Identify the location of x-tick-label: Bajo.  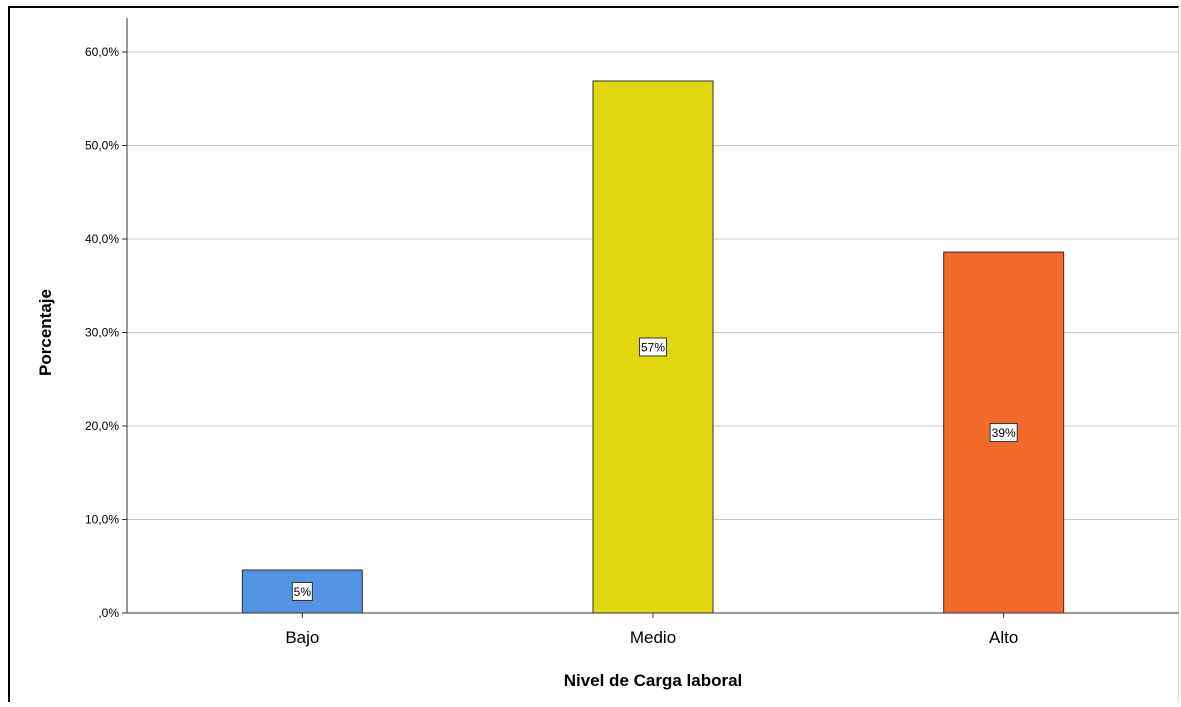
(302, 637).